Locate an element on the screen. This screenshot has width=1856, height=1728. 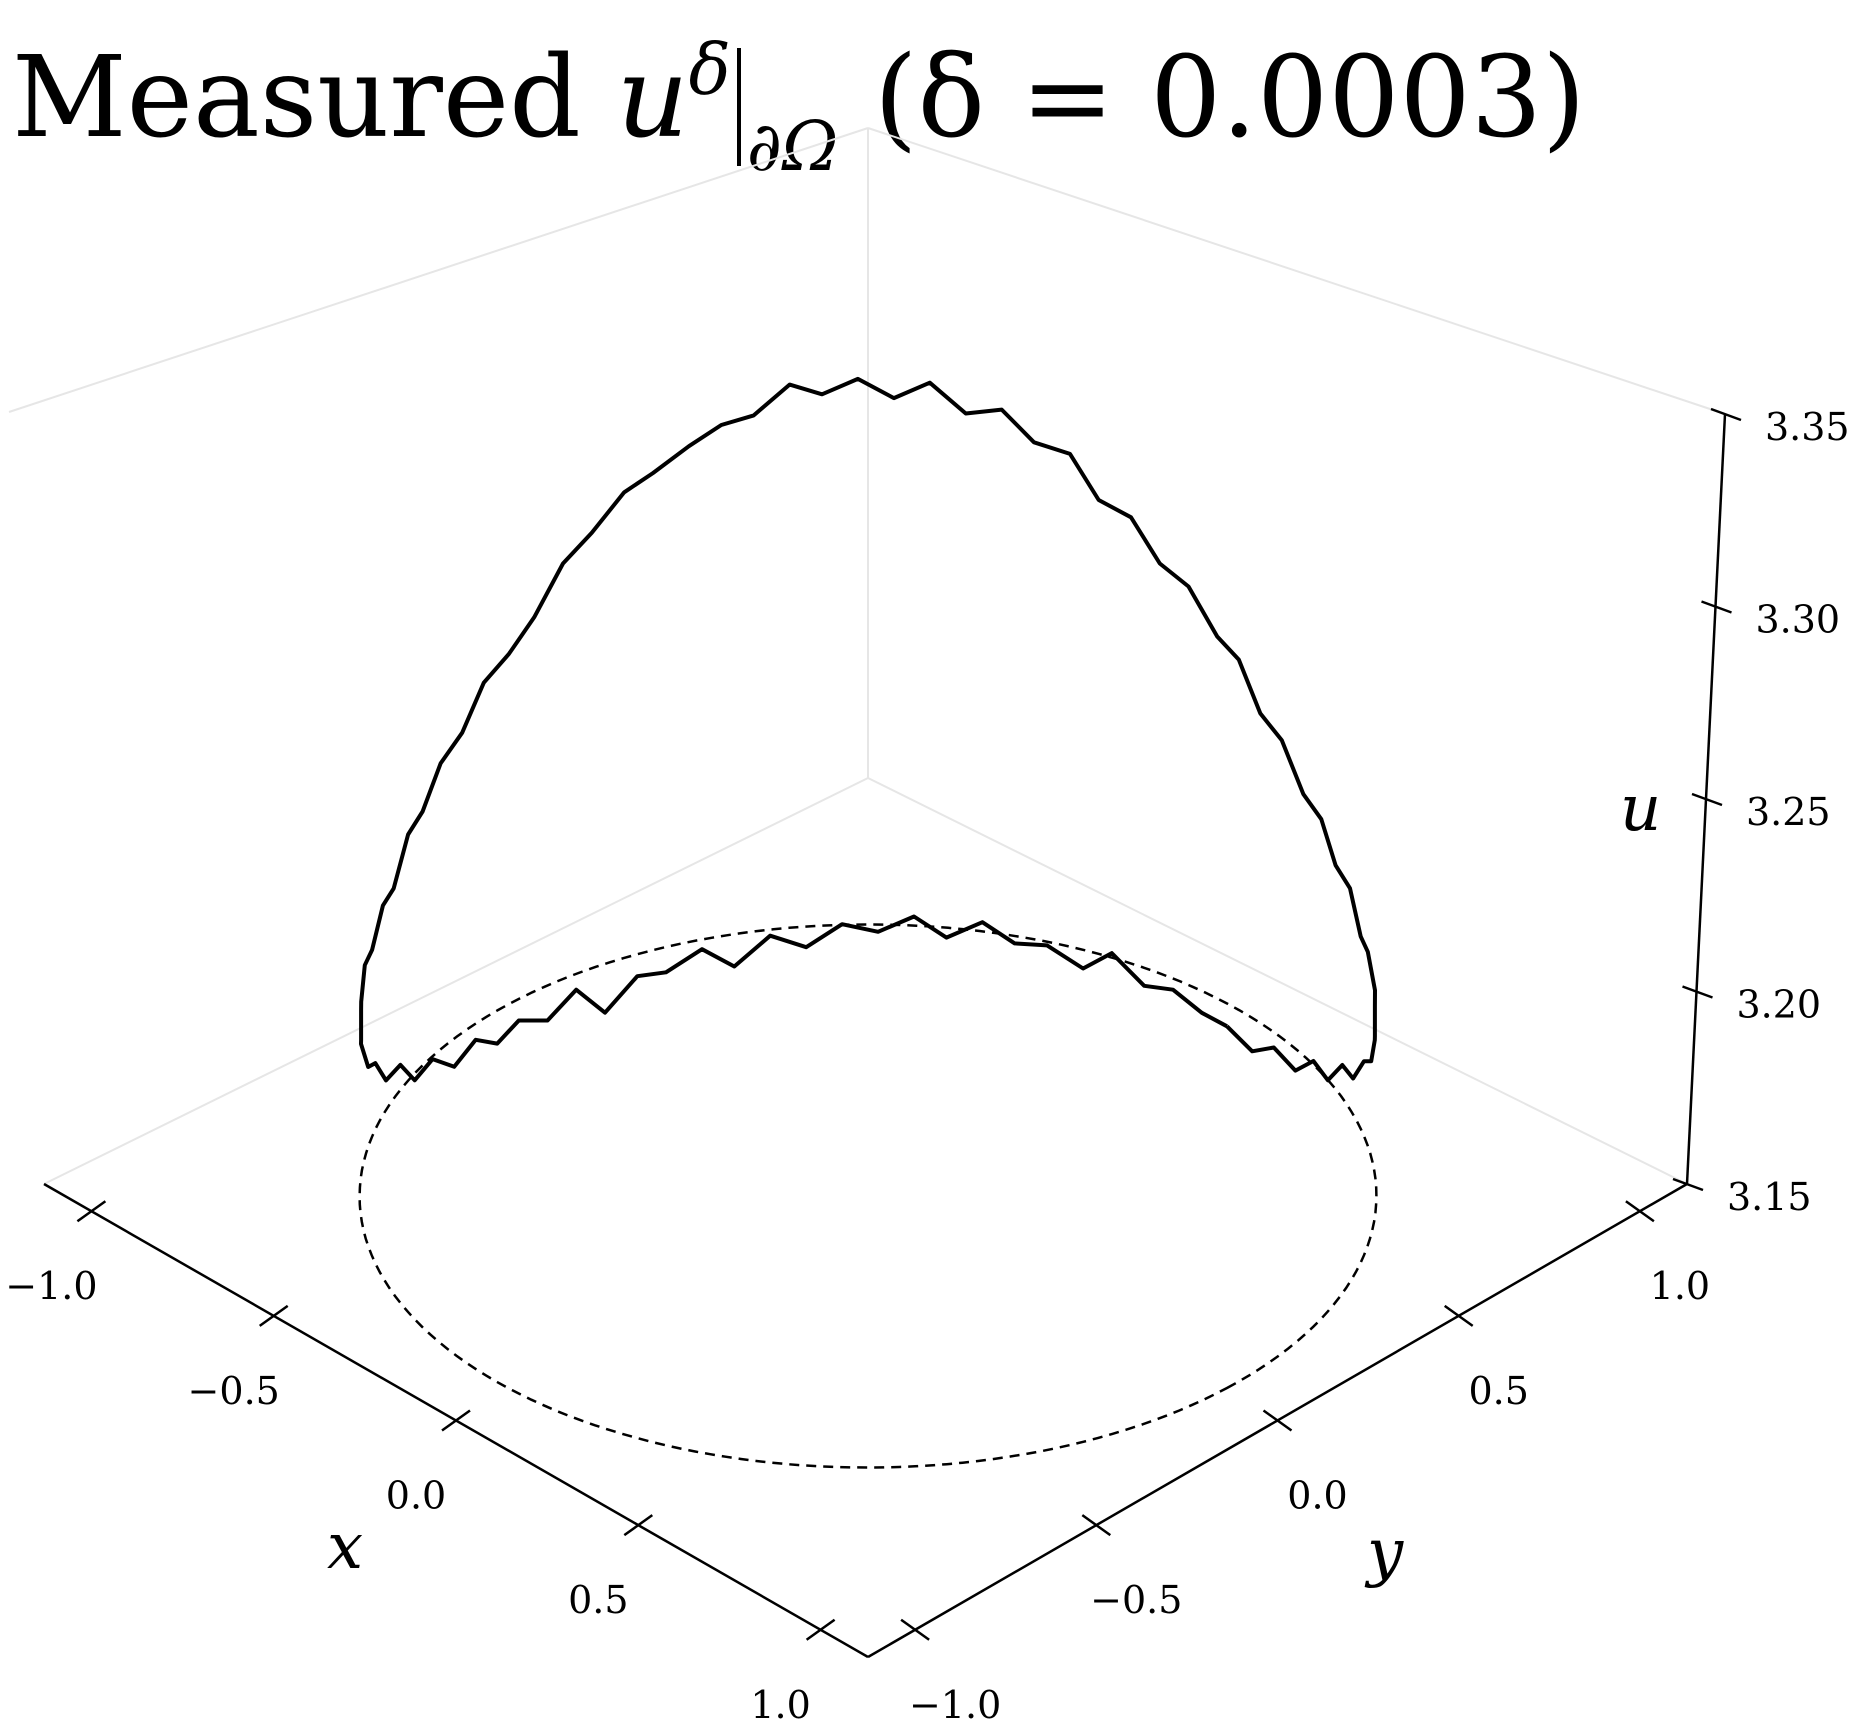
y-axis-label: y is located at coordinates (1384, 1553).